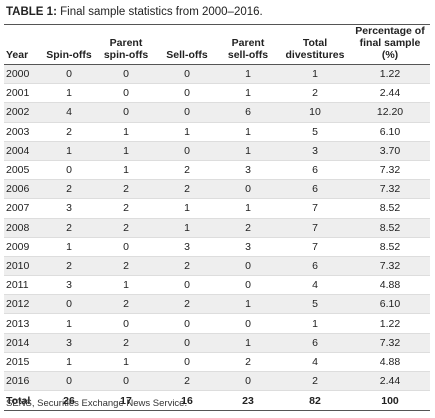 The image size is (435, 418). I want to click on total-cell: 16, so click(187, 401).